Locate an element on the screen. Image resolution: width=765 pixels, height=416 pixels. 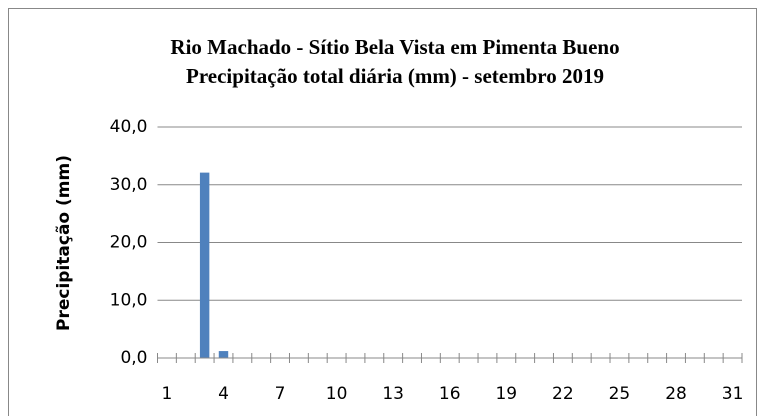
x-tick-label: 31 is located at coordinates (733, 394).